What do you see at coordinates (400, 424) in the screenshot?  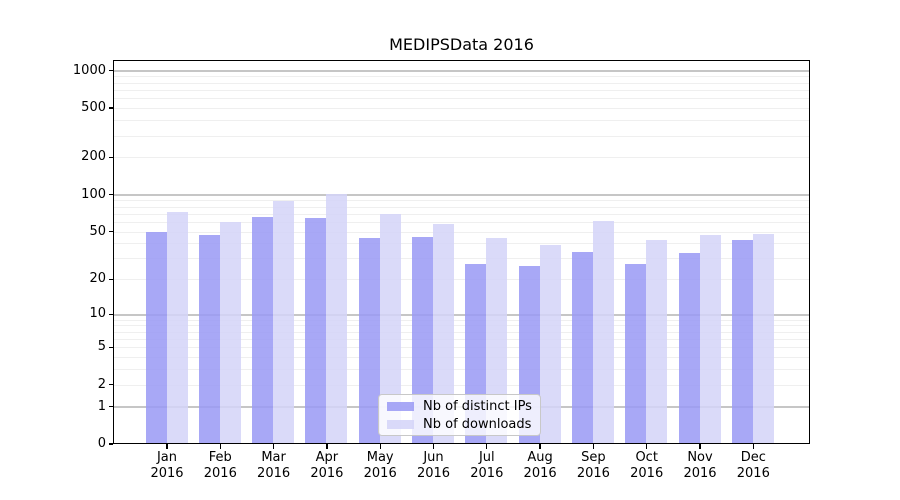 I see `legend-swatch-downloads-icon` at bounding box center [400, 424].